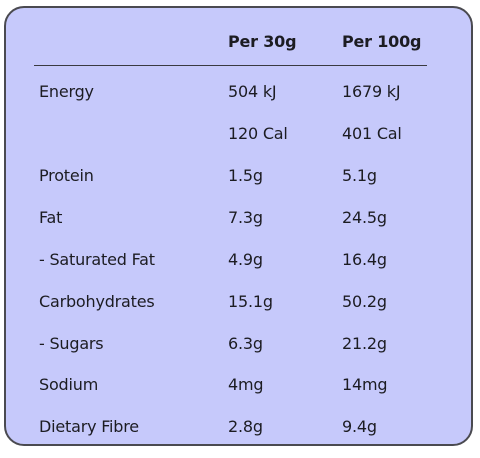 The width and height of the screenshot is (480, 458). Describe the element at coordinates (69, 384) in the screenshot. I see `row-label: Sodium` at that location.